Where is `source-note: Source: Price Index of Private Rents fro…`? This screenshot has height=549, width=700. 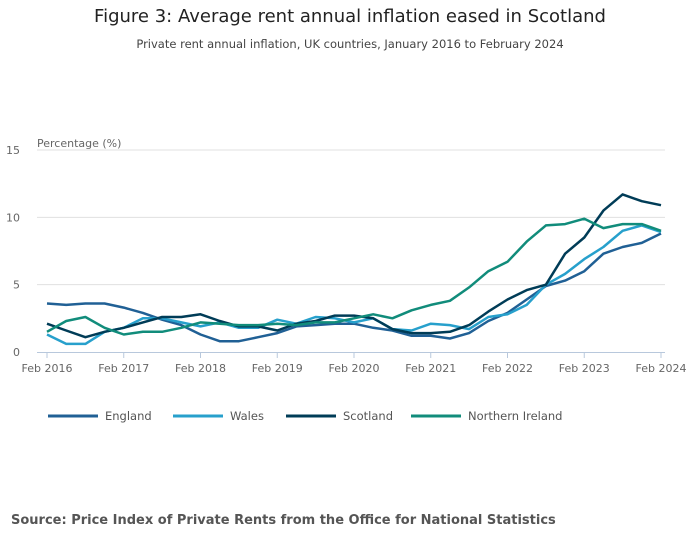 source-note: Source: Price Index of Private Rents fro… is located at coordinates (283, 520).